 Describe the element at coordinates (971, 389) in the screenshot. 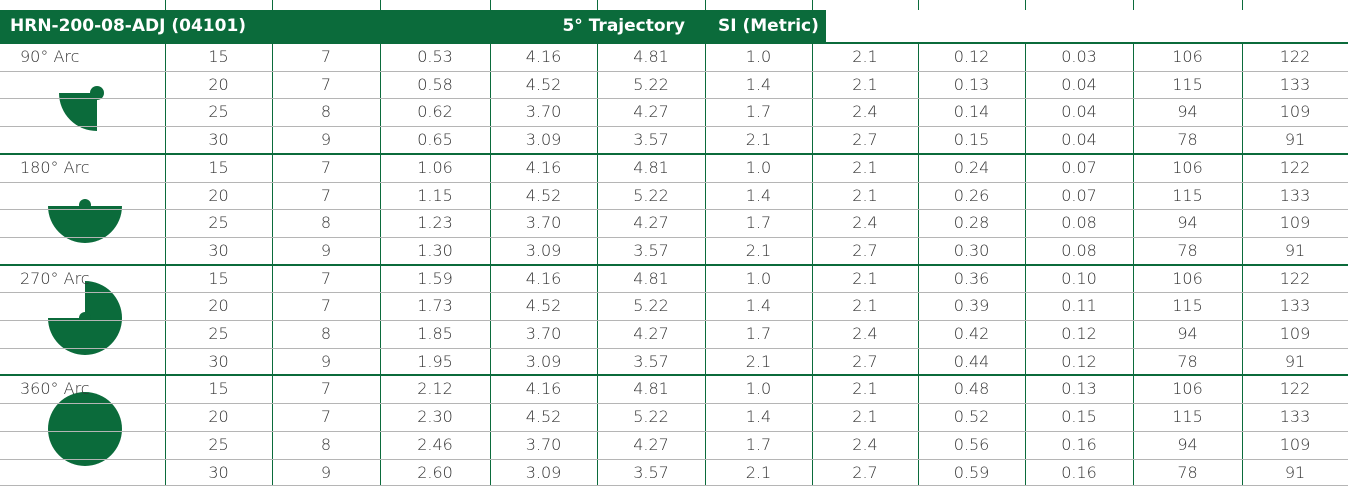

I see `table-cell: 0.48` at that location.